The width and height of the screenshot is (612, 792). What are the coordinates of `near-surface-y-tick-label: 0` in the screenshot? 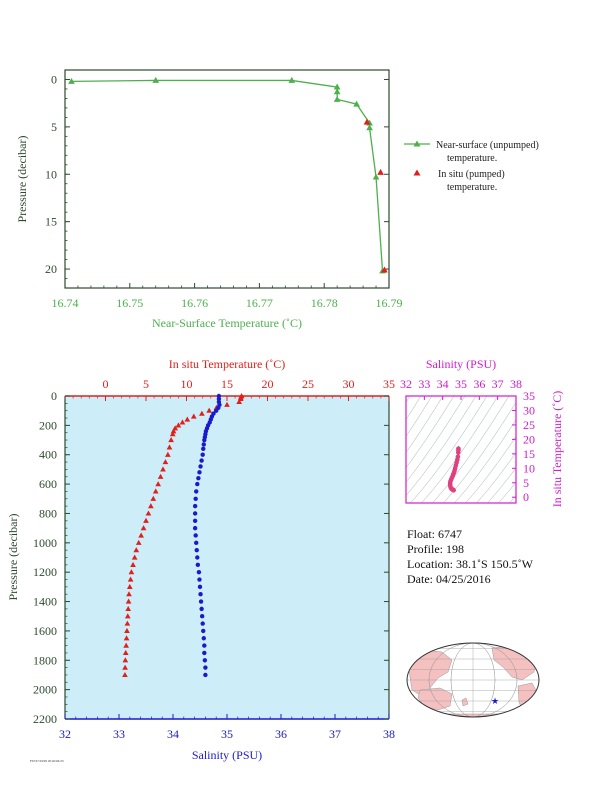 It's located at (54, 79).